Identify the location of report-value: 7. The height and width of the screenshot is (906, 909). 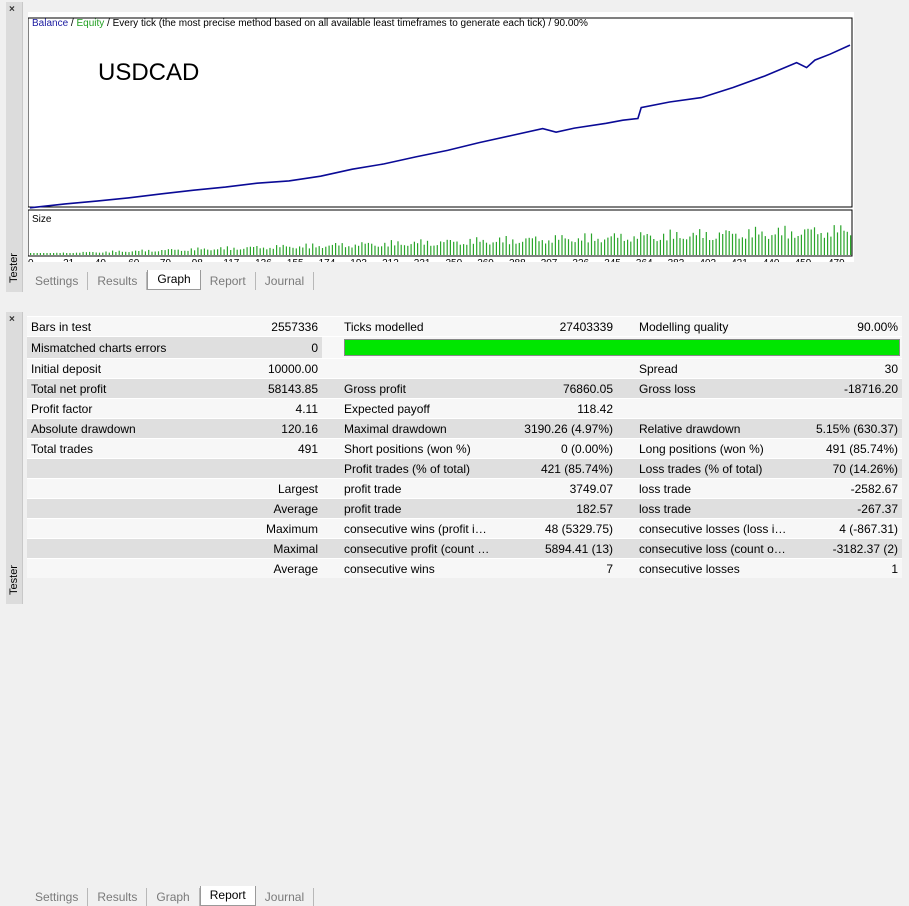
(557, 568).